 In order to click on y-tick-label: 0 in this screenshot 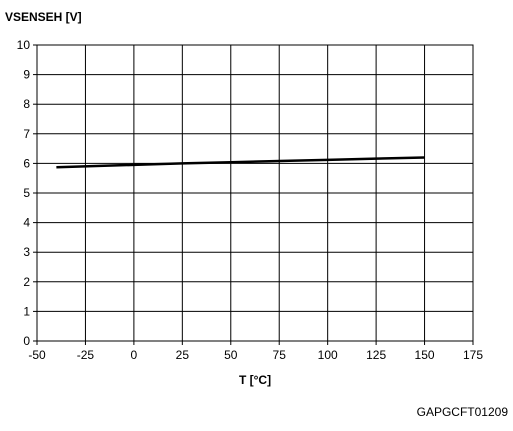, I will do `click(26, 341)`.